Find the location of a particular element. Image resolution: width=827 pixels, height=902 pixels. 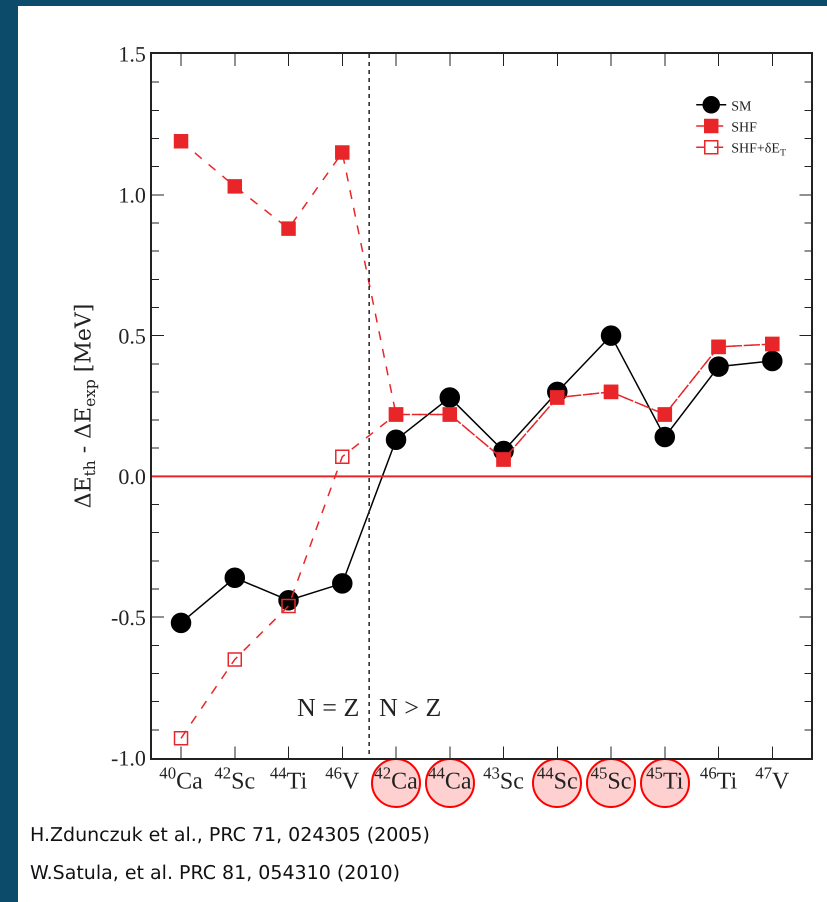

x-tick-label: $^{44}$Ca is located at coordinates (450, 779).